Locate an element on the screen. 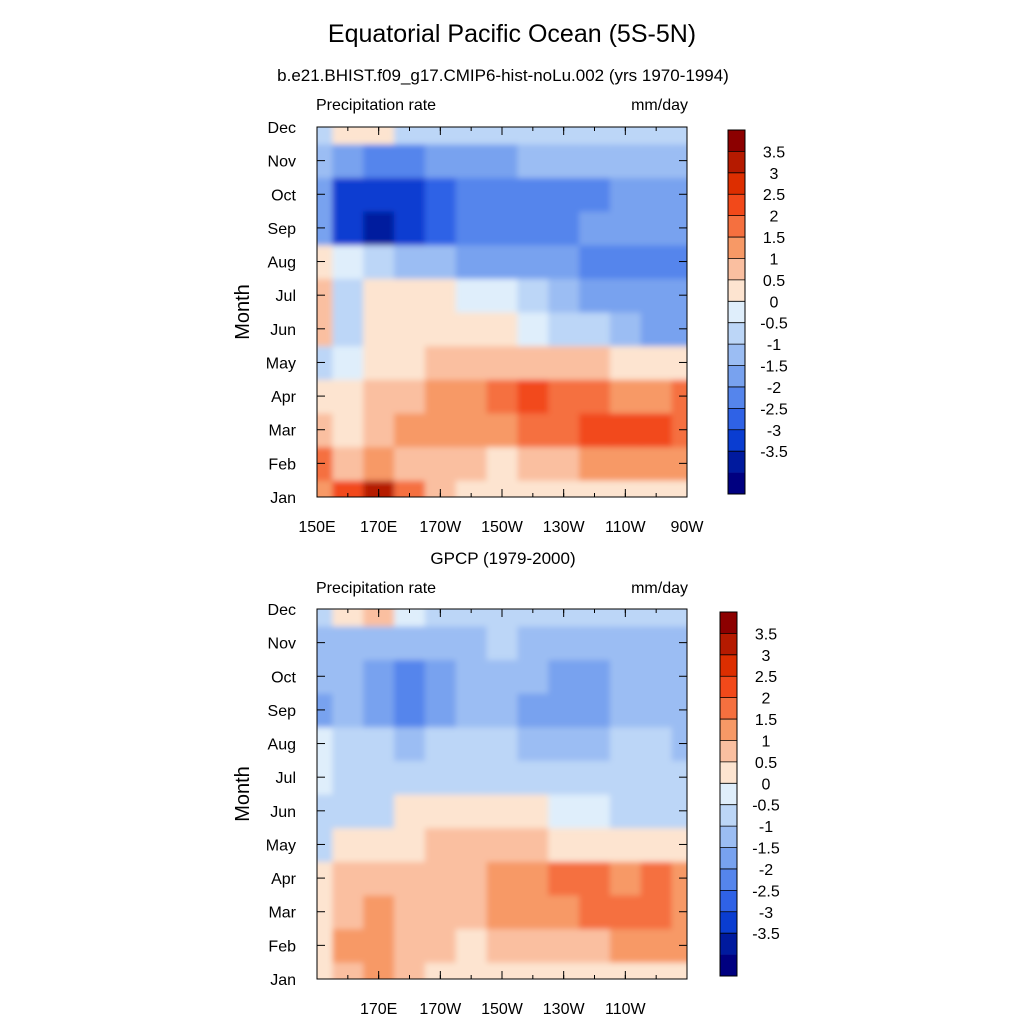 This screenshot has height=1024, width=1024. colorbar-label: 3.5 is located at coordinates (774, 152).